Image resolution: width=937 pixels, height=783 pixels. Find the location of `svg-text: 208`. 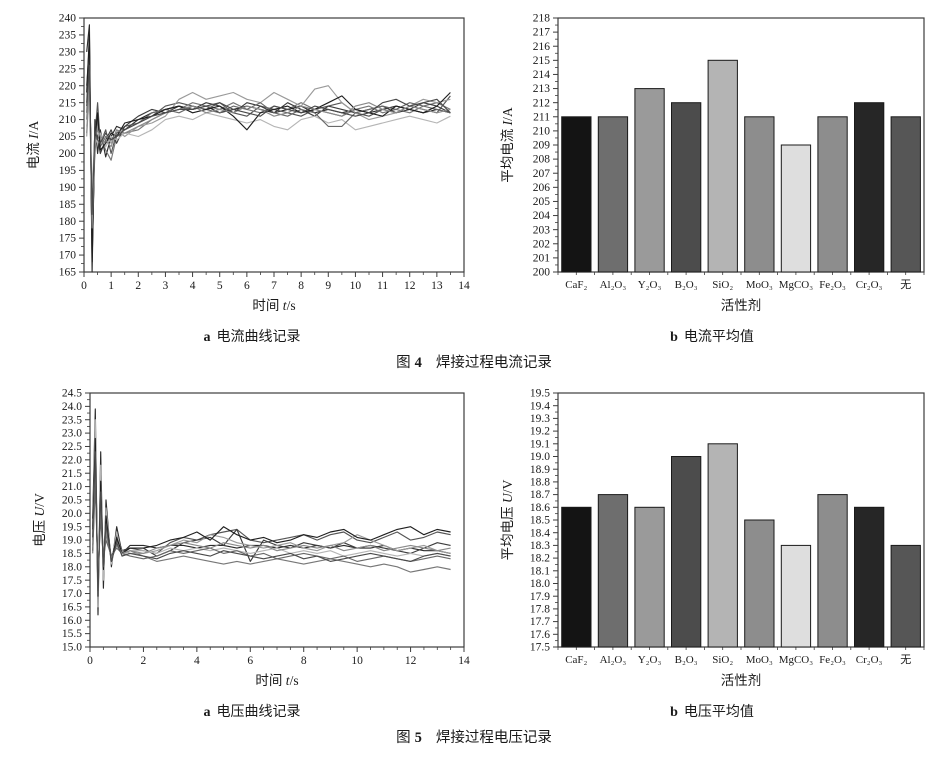

svg-text: 208 is located at coordinates (542, 160).